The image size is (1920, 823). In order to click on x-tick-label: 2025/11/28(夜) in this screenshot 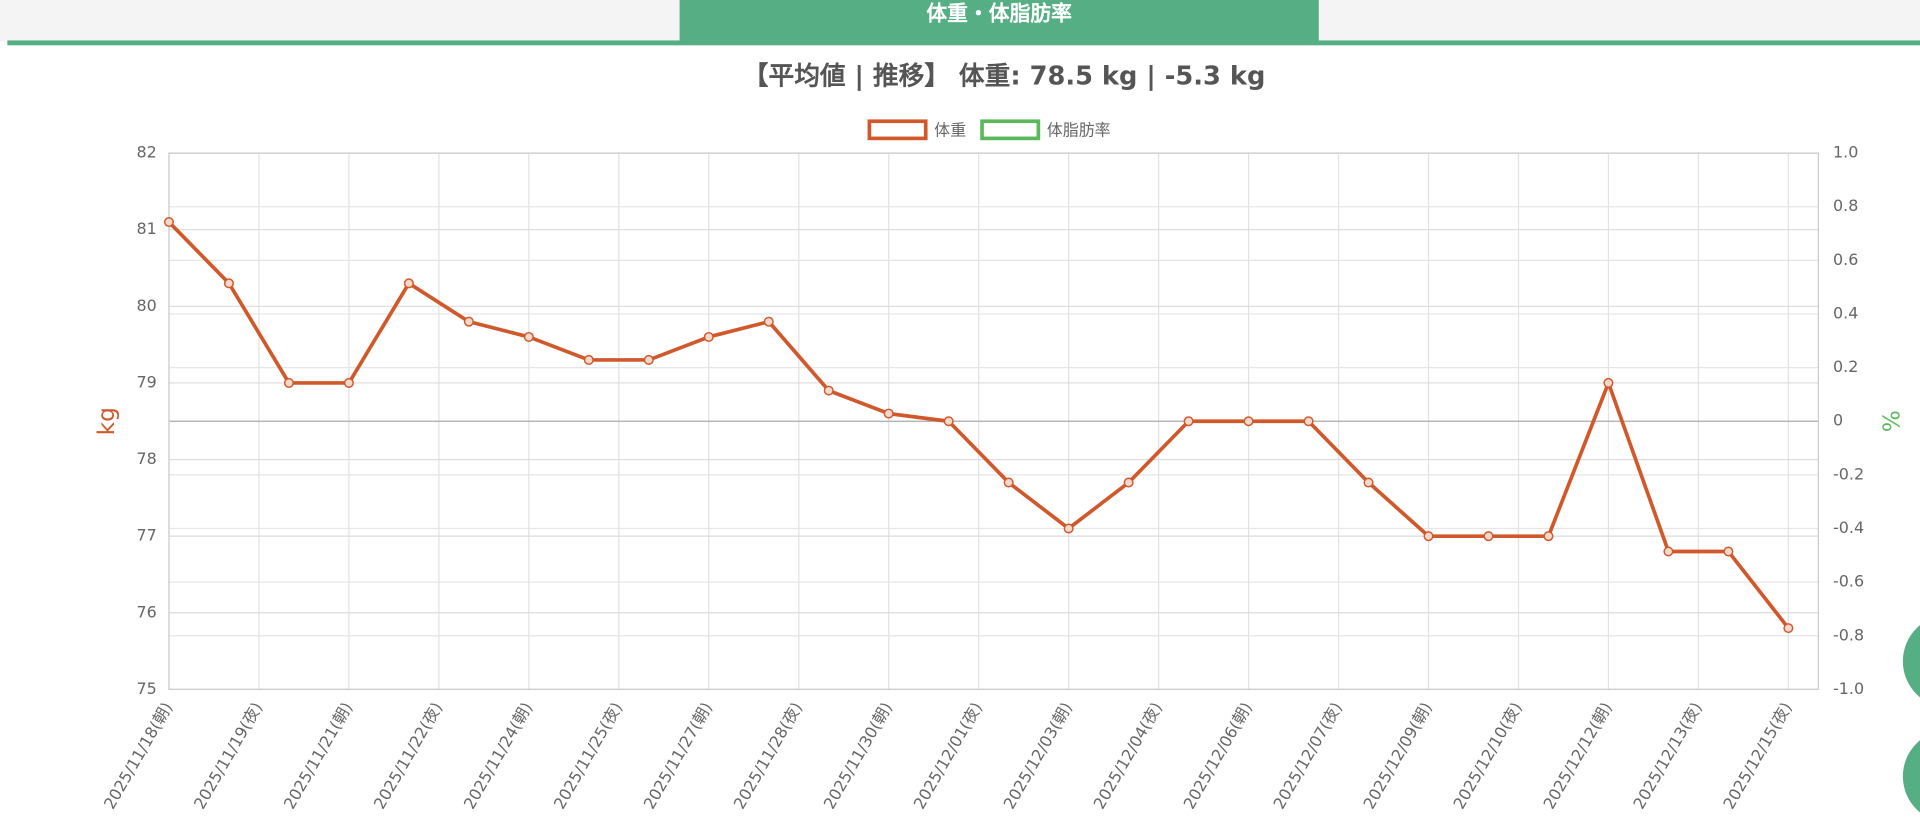, I will do `click(768, 755)`.